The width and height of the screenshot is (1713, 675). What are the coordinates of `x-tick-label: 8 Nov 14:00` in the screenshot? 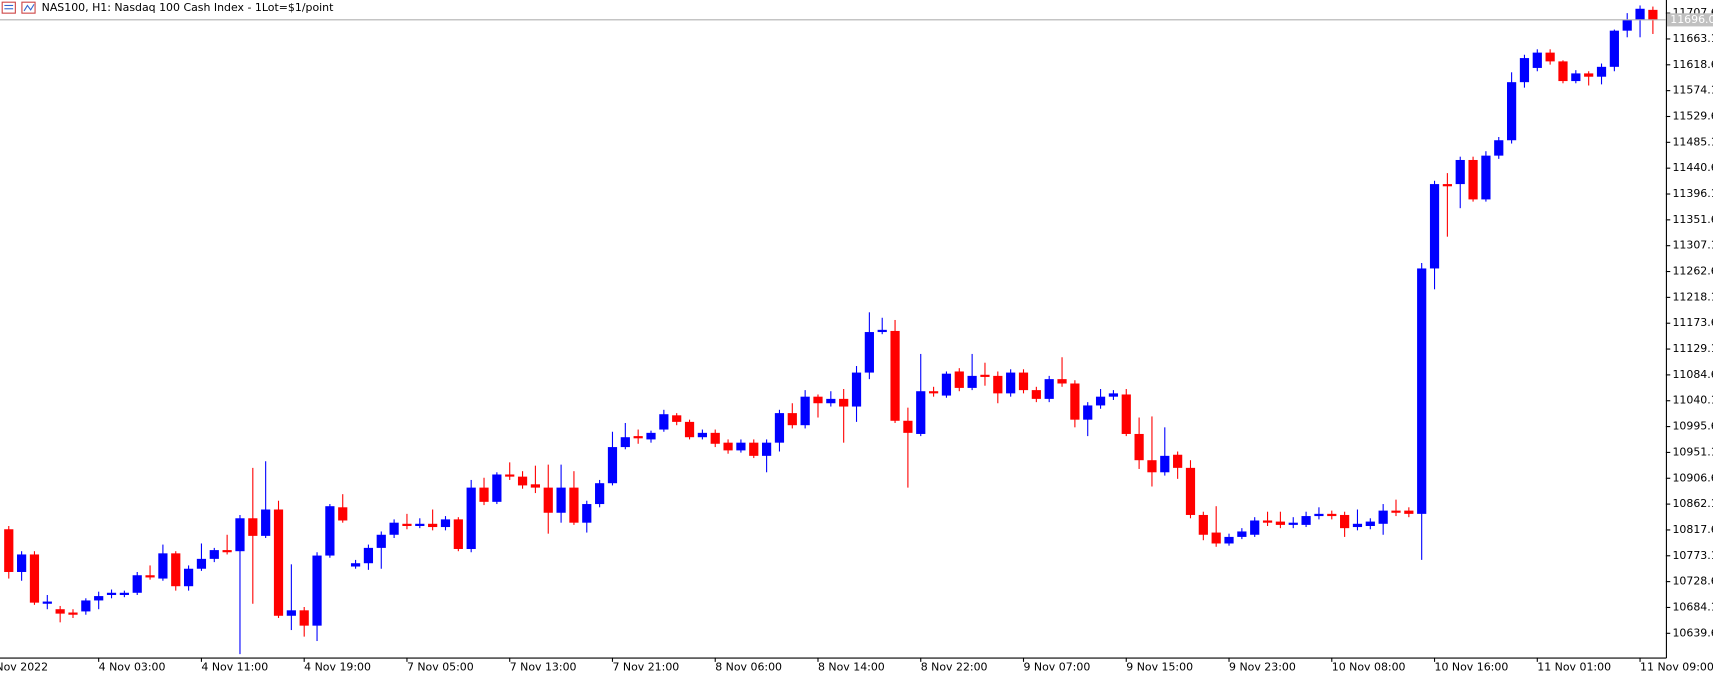 It's located at (851, 666).